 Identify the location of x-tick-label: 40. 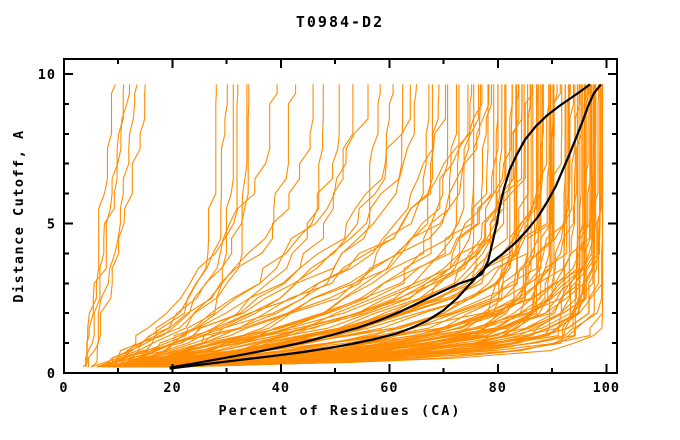
(281, 388).